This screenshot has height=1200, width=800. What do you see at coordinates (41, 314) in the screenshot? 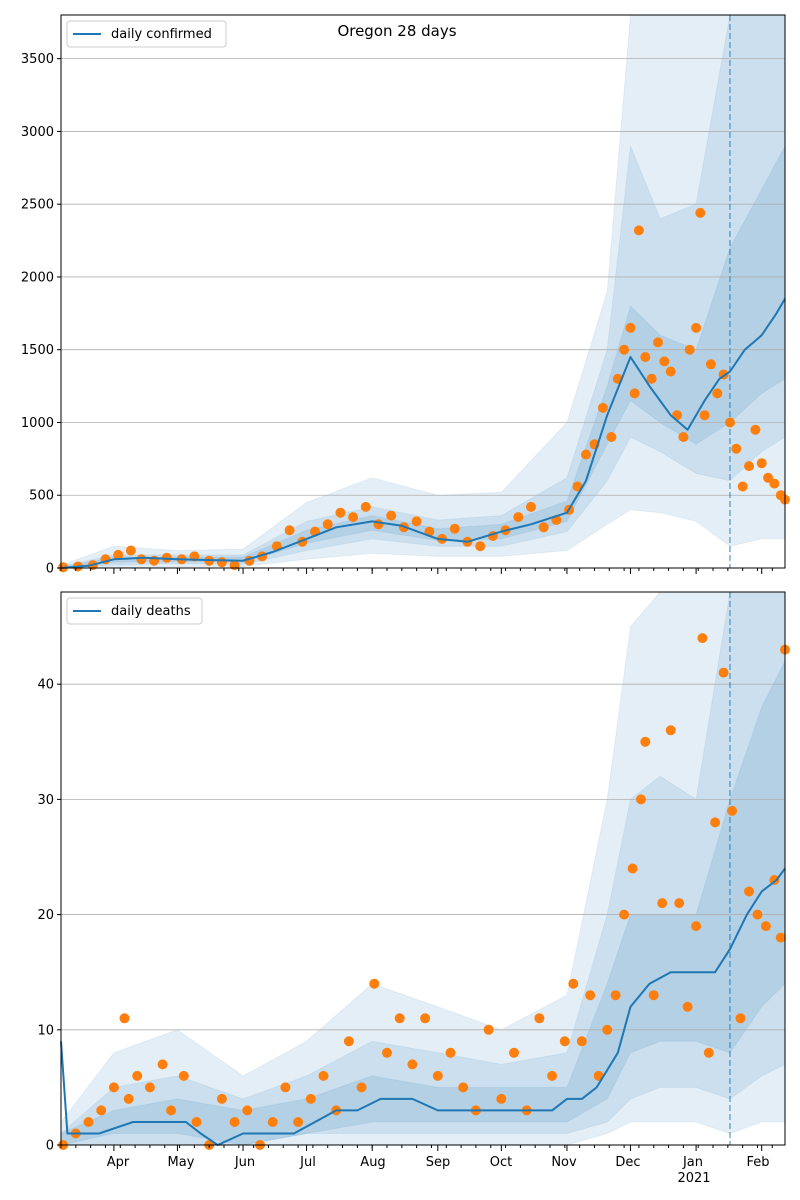
I see `confirmed-y-axis: 0 500 1000 1500 2000 2500 3000 3500` at bounding box center [41, 314].